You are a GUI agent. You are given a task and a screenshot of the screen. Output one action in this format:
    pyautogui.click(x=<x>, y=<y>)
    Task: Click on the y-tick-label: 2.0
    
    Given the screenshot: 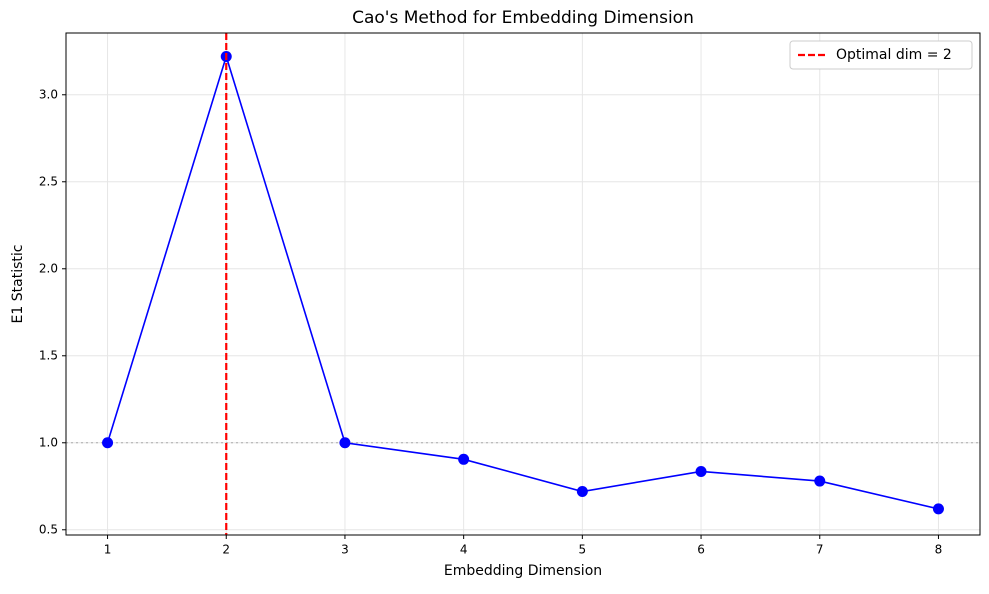 What is the action you would take?
    pyautogui.click(x=48, y=268)
    